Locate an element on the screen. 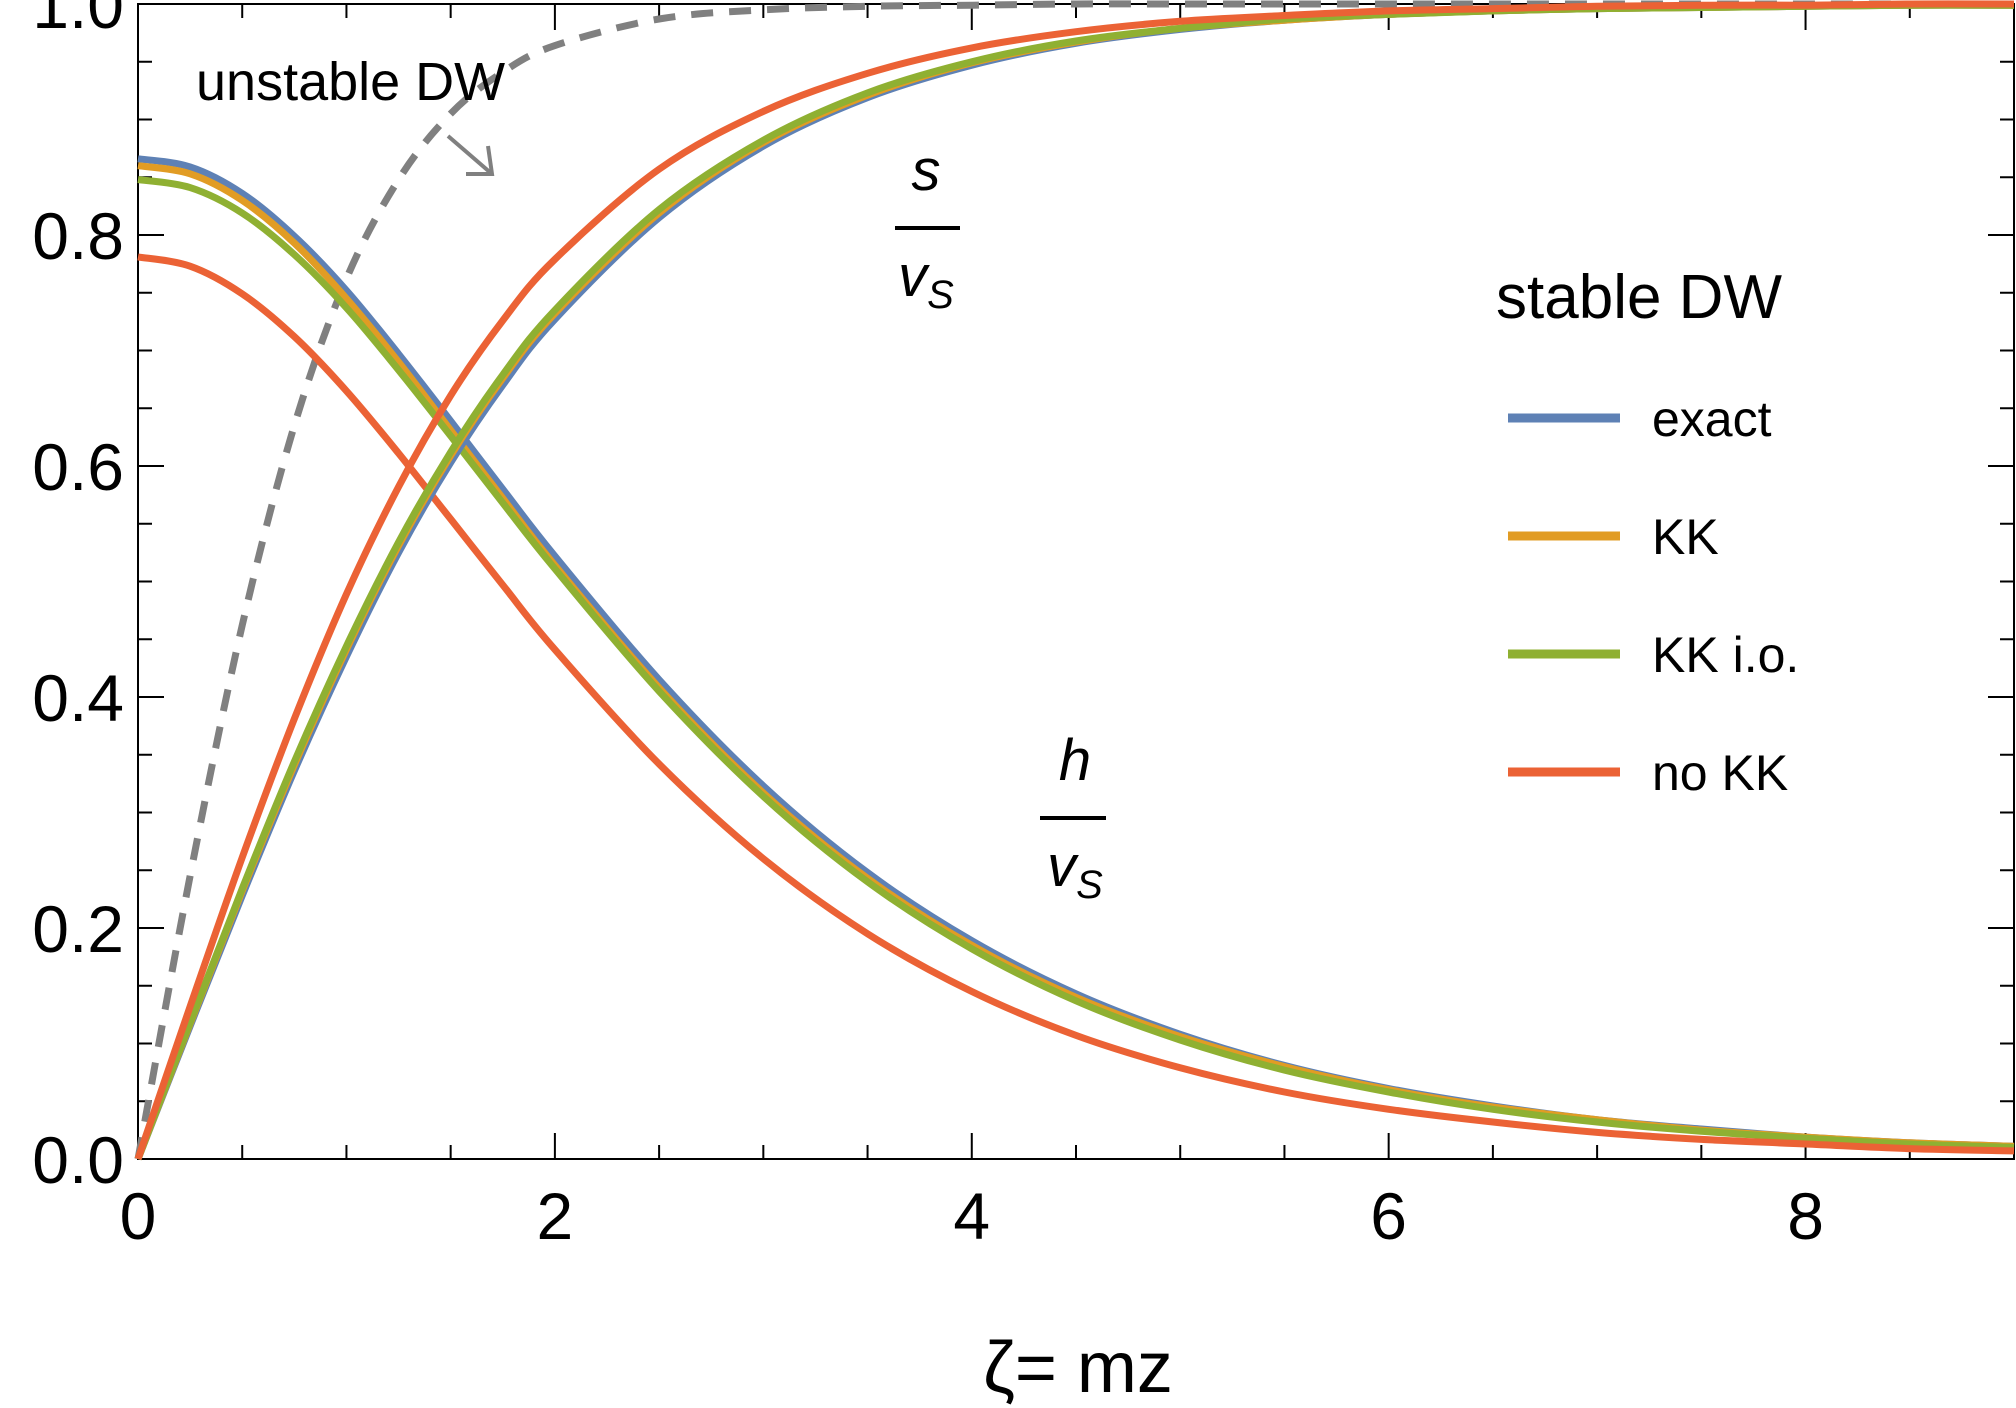 This screenshot has height=1408, width=2016. legend: stable DW exact KK KK i.o. no KK is located at coordinates (1647, 532).